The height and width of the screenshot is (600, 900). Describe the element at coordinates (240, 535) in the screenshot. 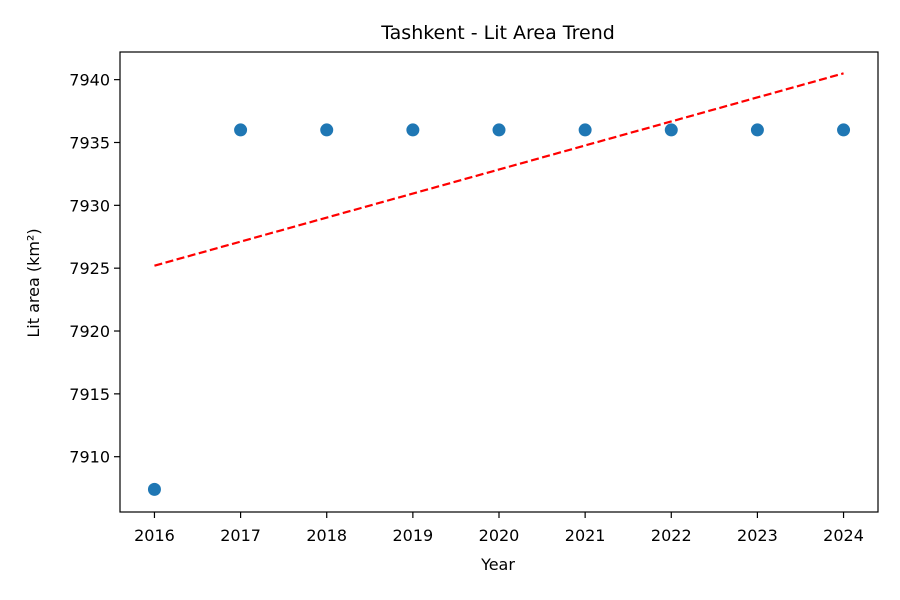

I see `x-tick-label: 2017` at that location.